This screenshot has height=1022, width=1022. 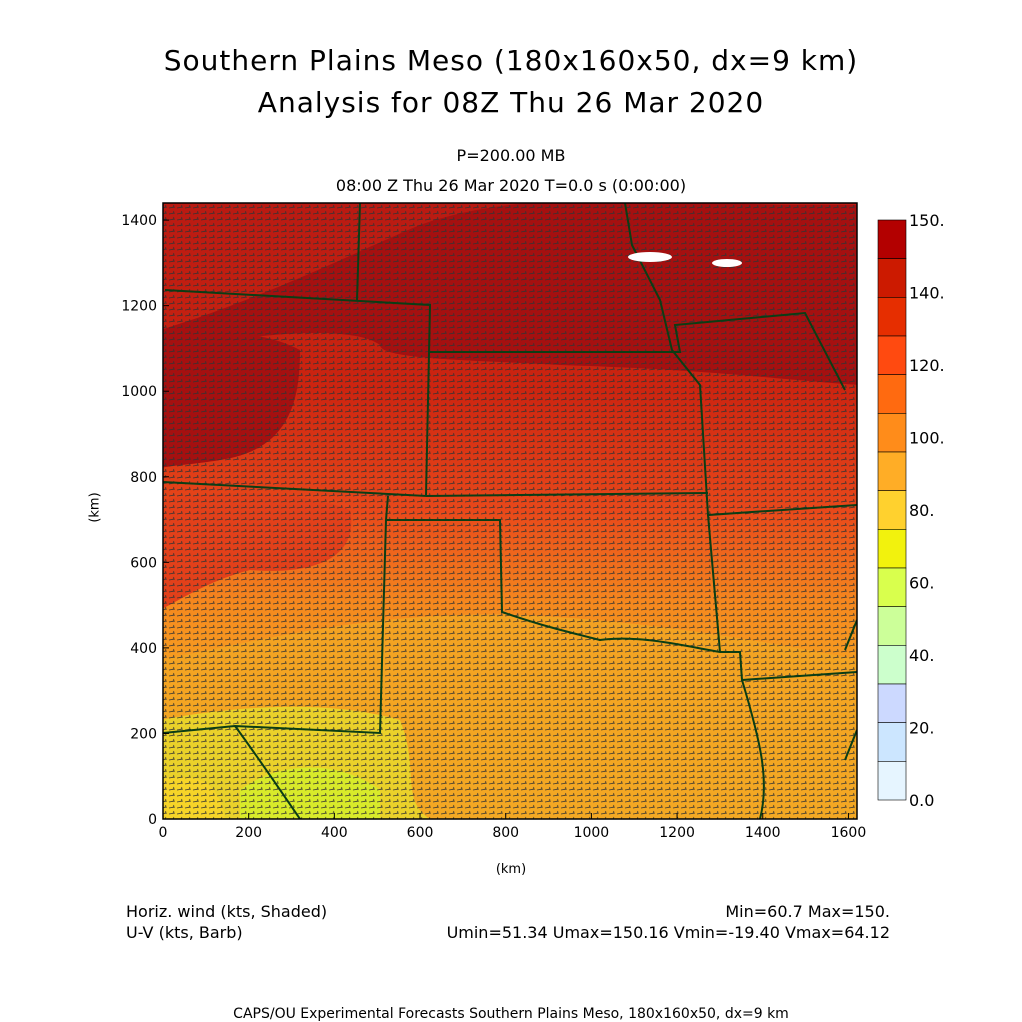 I want to click on pressure-level: P=200.00 MB, so click(x=511, y=155).